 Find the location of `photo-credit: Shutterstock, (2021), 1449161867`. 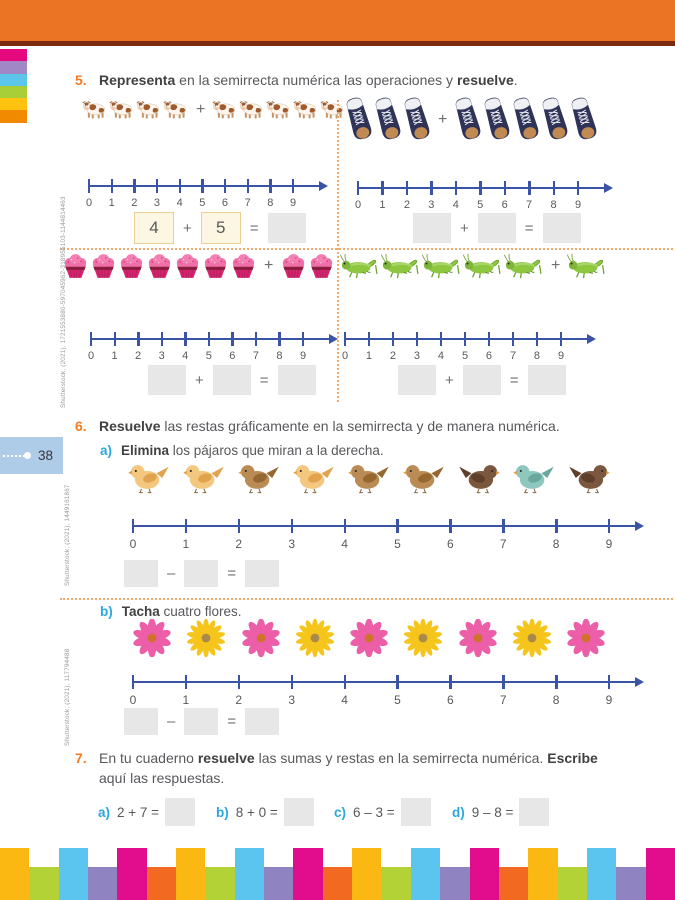

photo-credit: Shutterstock, (2021), 1449161867 is located at coordinates (67, 535).